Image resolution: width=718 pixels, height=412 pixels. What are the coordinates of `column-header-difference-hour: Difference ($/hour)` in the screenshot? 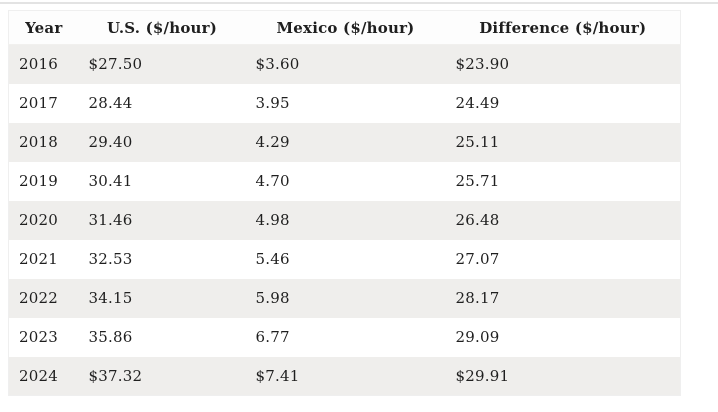 It's located at (563, 27).